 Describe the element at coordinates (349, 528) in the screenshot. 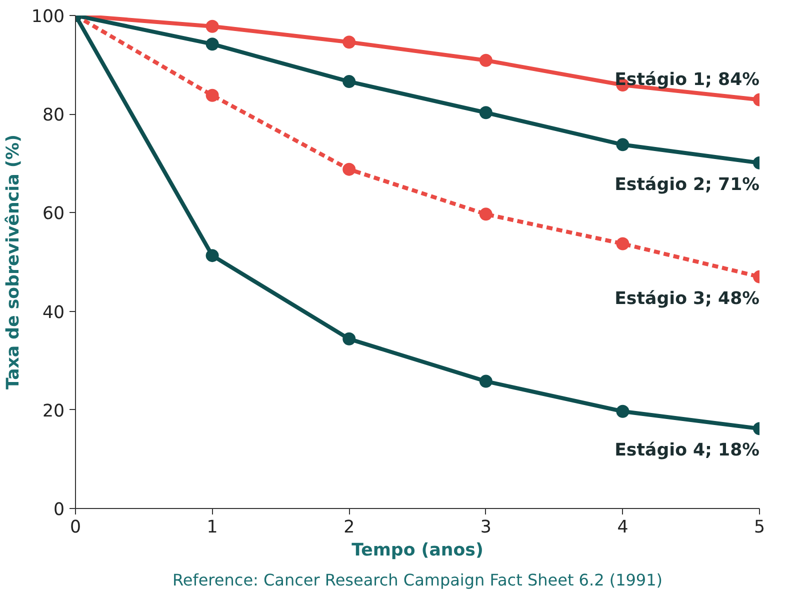

I see `x-tick-label: 2` at that location.